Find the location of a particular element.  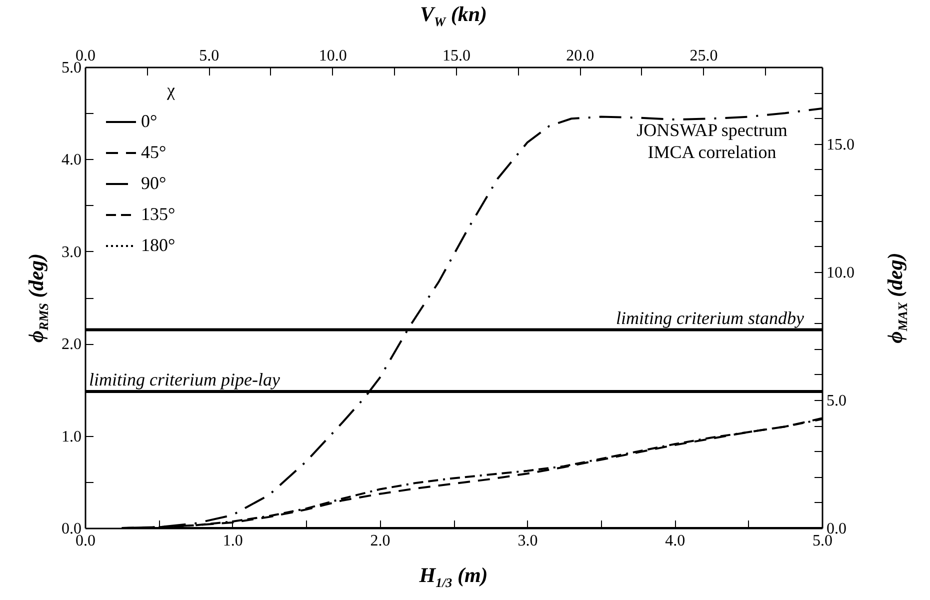

y-tick-label: 4.0 is located at coordinates (72, 160).